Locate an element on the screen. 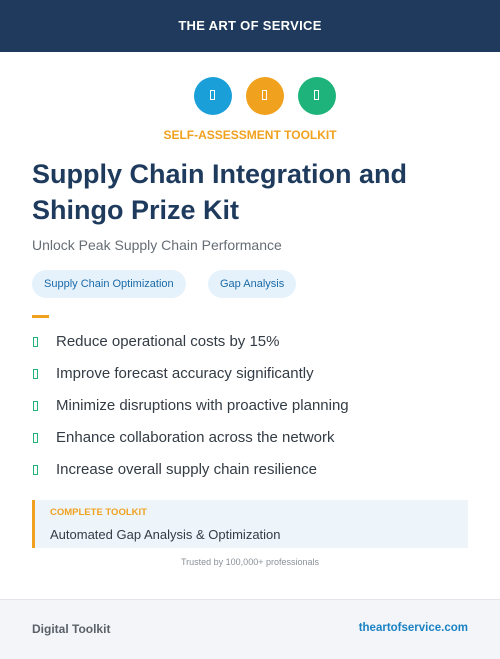  trust-note: Trusted by 100,000+ professionals is located at coordinates (249, 562).